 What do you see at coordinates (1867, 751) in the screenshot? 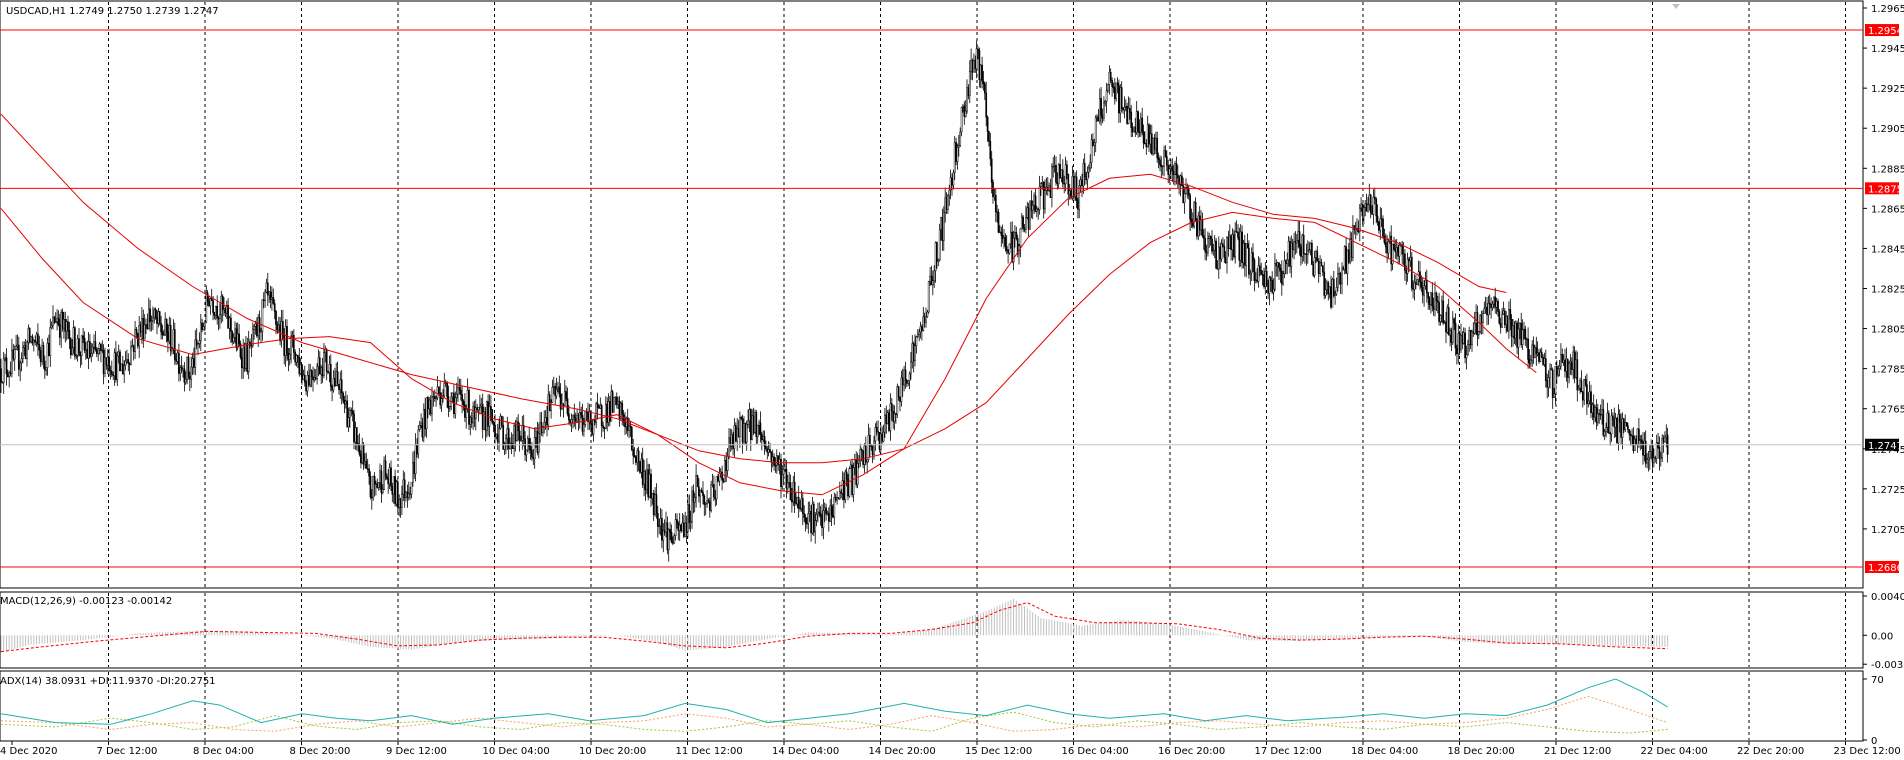
I see `time-tick-label: 23 Dec 12:00` at bounding box center [1867, 751].